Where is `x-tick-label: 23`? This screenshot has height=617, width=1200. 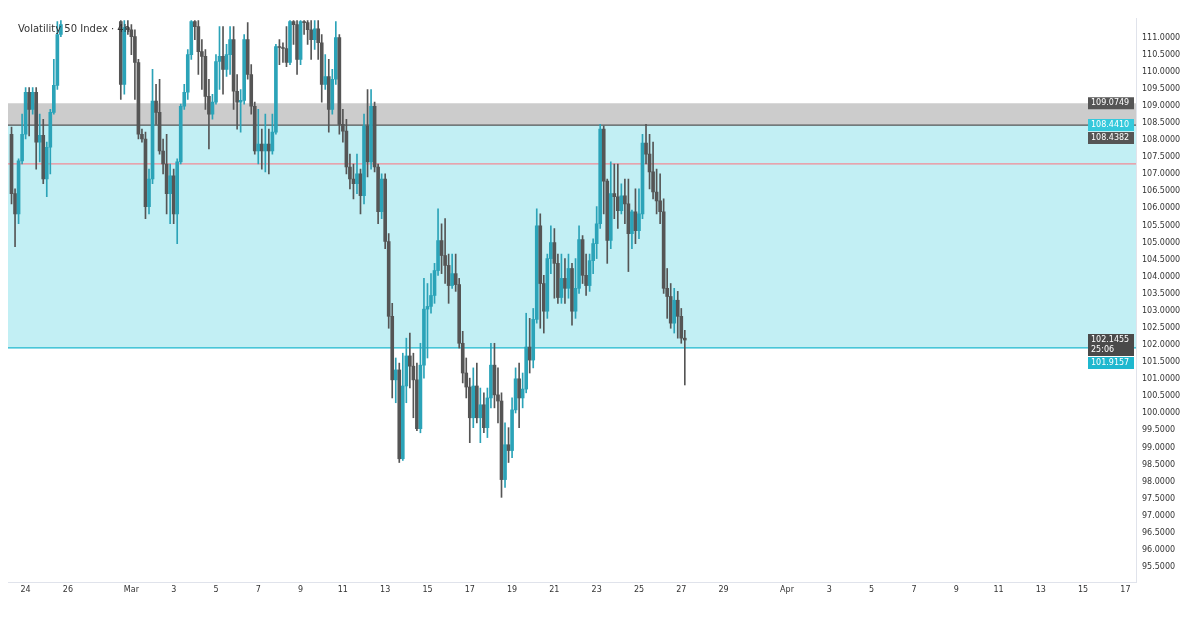
x-tick-label: 23 is located at coordinates (596, 590).